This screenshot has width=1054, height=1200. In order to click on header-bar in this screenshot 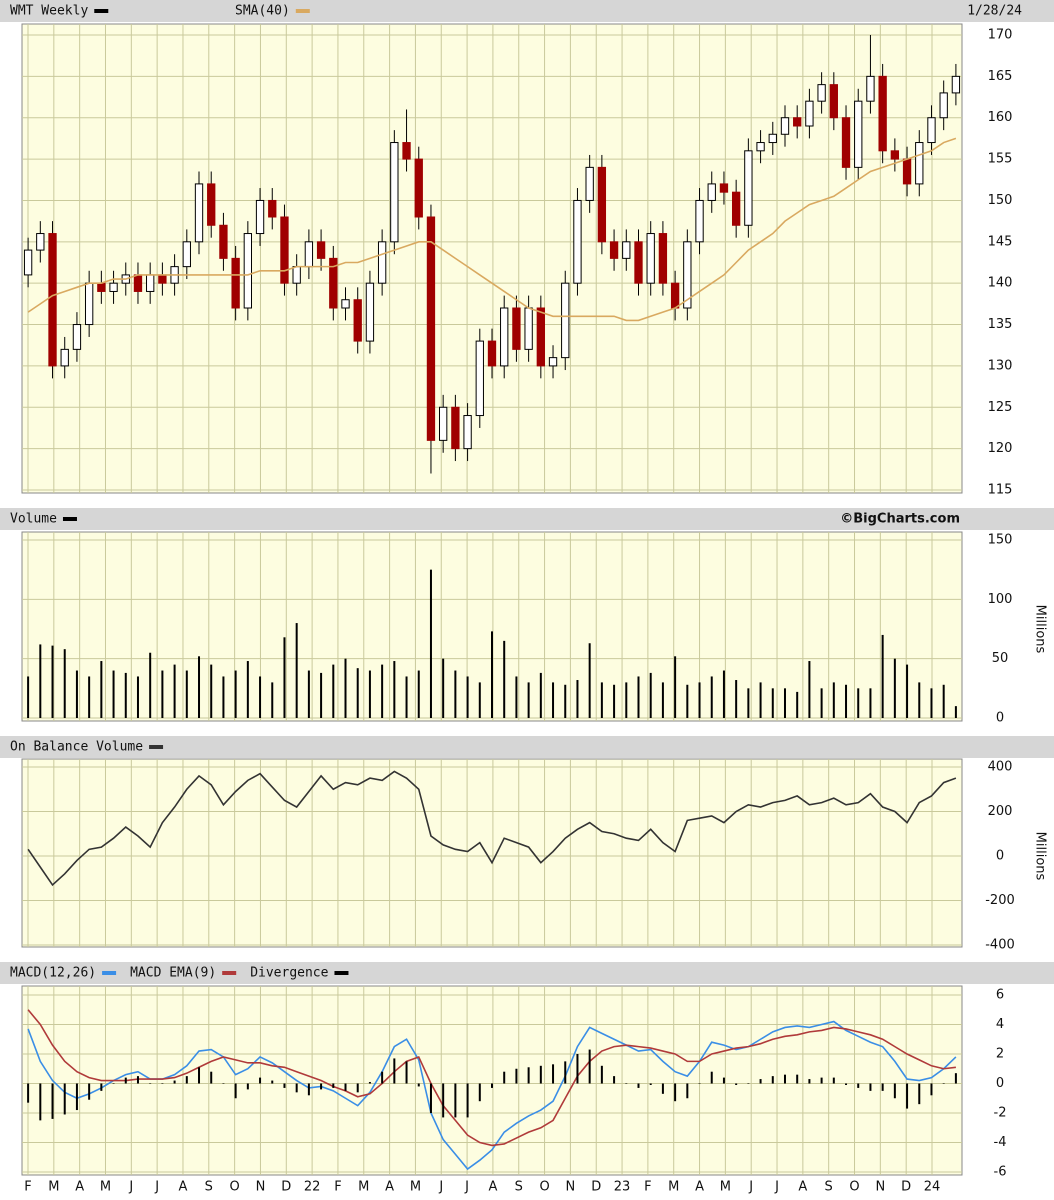, I will do `click(527, 747)`.